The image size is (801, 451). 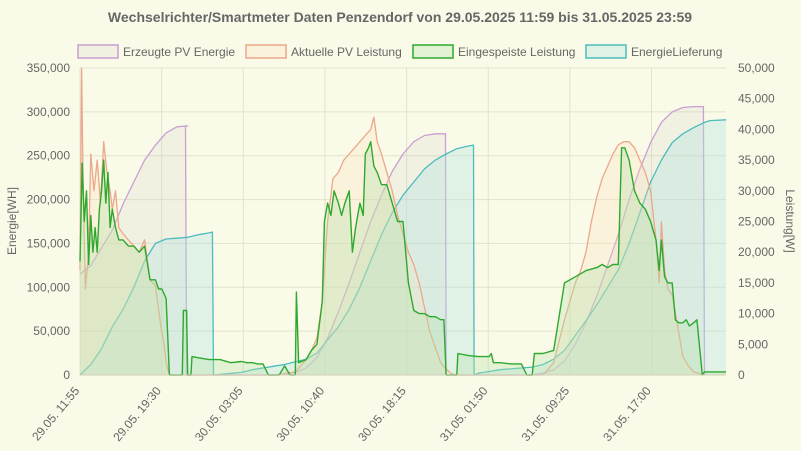 What do you see at coordinates (346, 52) in the screenshot?
I see `legend-label: Aktuelle PV Leistung` at bounding box center [346, 52].